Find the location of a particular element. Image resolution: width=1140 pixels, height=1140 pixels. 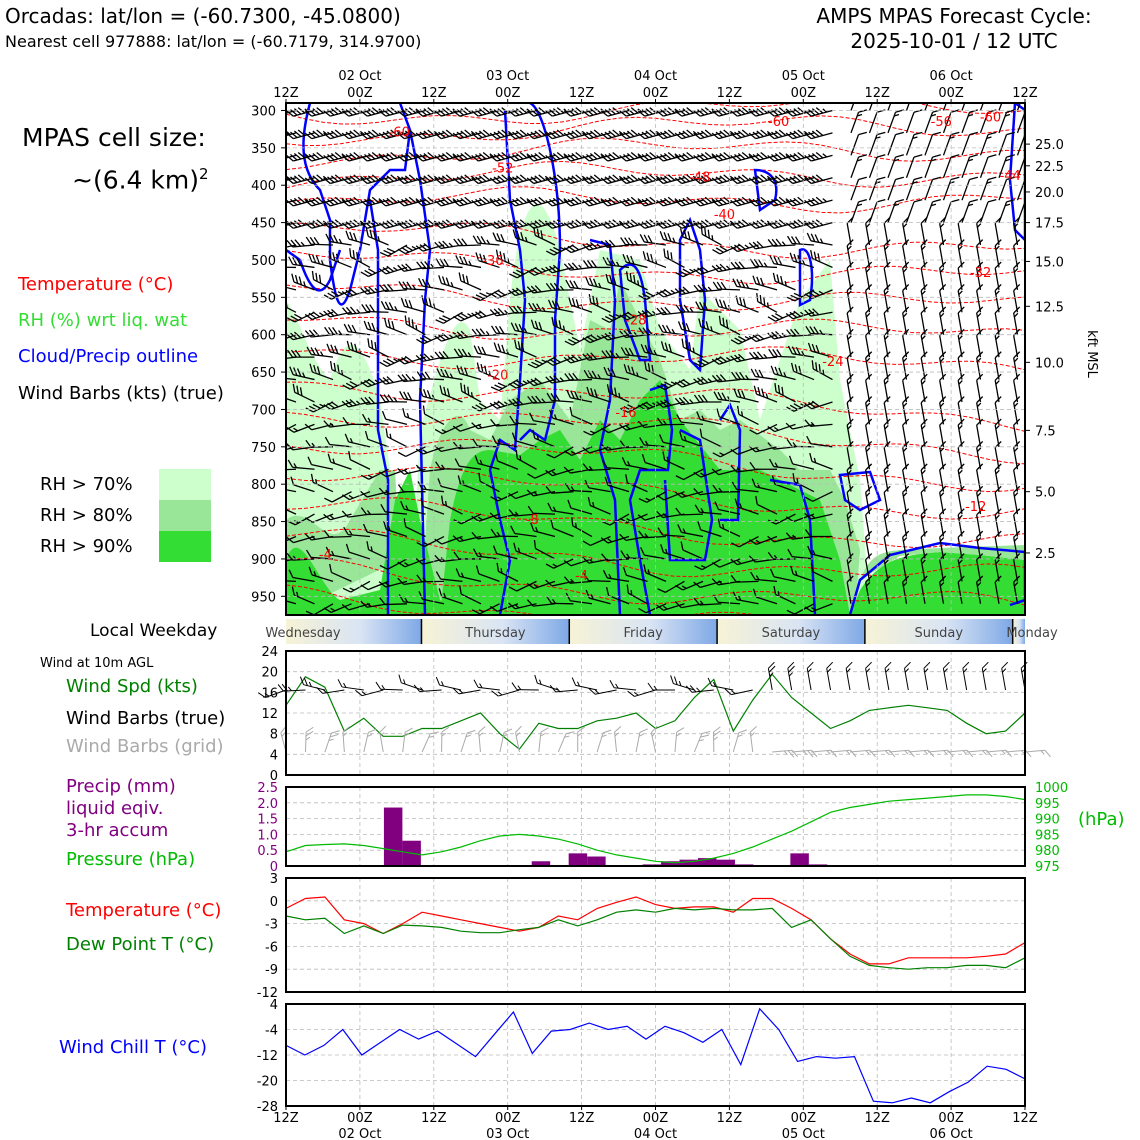

time-tick-label: 00Z is located at coordinates (360, 93).